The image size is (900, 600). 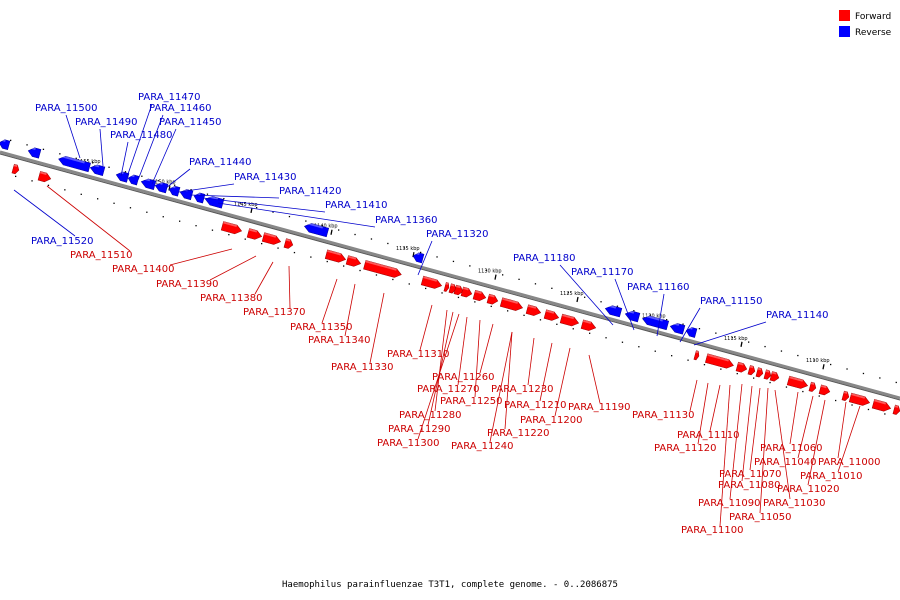 What do you see at coordinates (106, 122) in the screenshot?
I see `reverse-gene-label: PARA_11490` at bounding box center [106, 122].